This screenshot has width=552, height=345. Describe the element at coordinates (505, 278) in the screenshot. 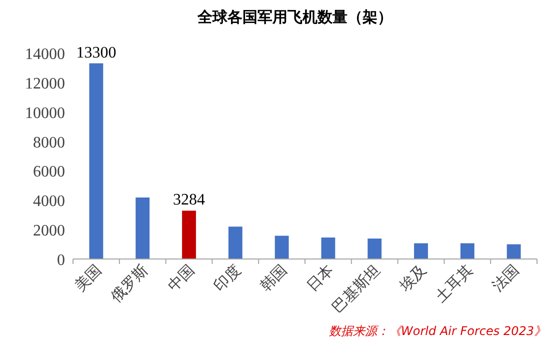

I see `x-tick-label: 法国` at that location.